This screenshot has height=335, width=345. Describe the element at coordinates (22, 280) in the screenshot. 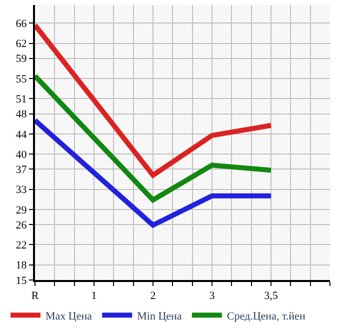

I see `y-tick-label: 15` at that location.